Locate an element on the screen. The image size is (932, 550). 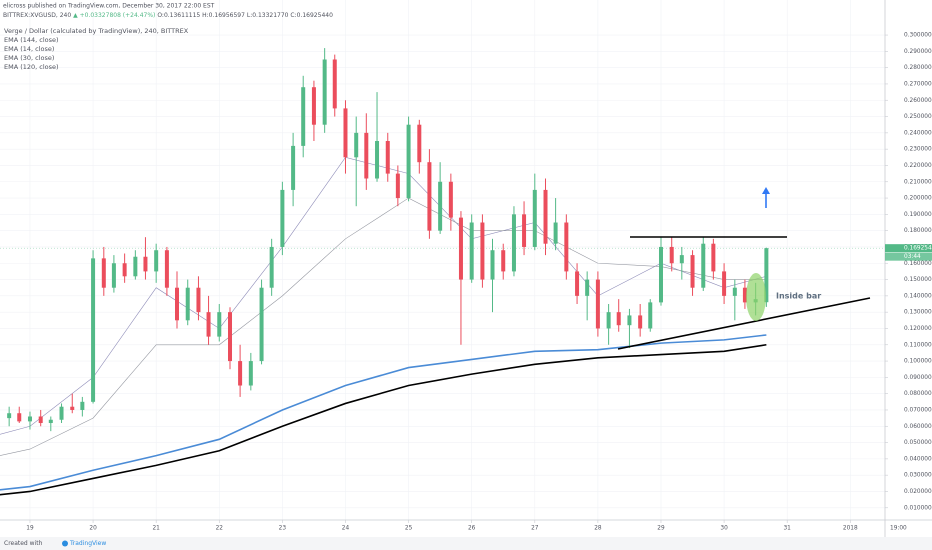
symbol: BITTREX:XVGUSD, 240 is located at coordinates (37, 15).